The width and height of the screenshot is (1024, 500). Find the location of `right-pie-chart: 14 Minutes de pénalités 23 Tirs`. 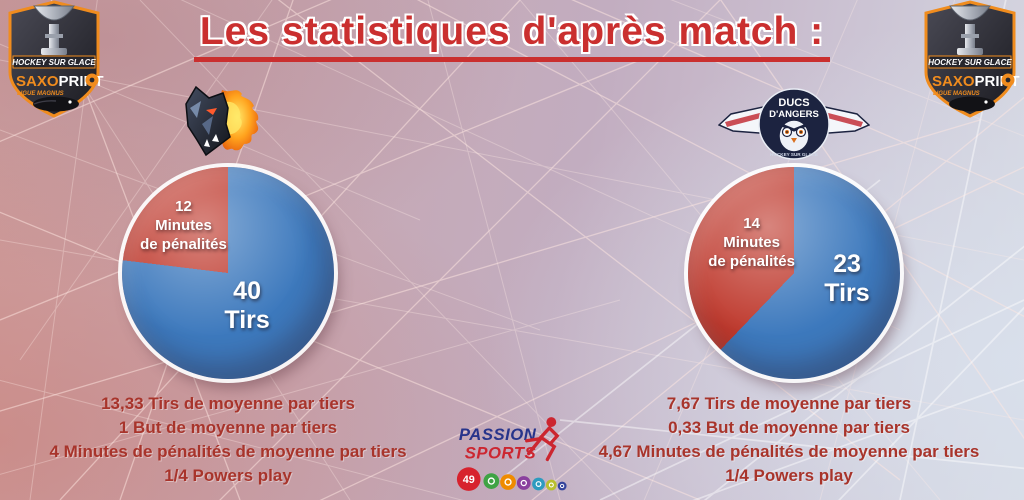

right-pie-chart: 14 Minutes de pénalités 23 Tirs is located at coordinates (794, 273).